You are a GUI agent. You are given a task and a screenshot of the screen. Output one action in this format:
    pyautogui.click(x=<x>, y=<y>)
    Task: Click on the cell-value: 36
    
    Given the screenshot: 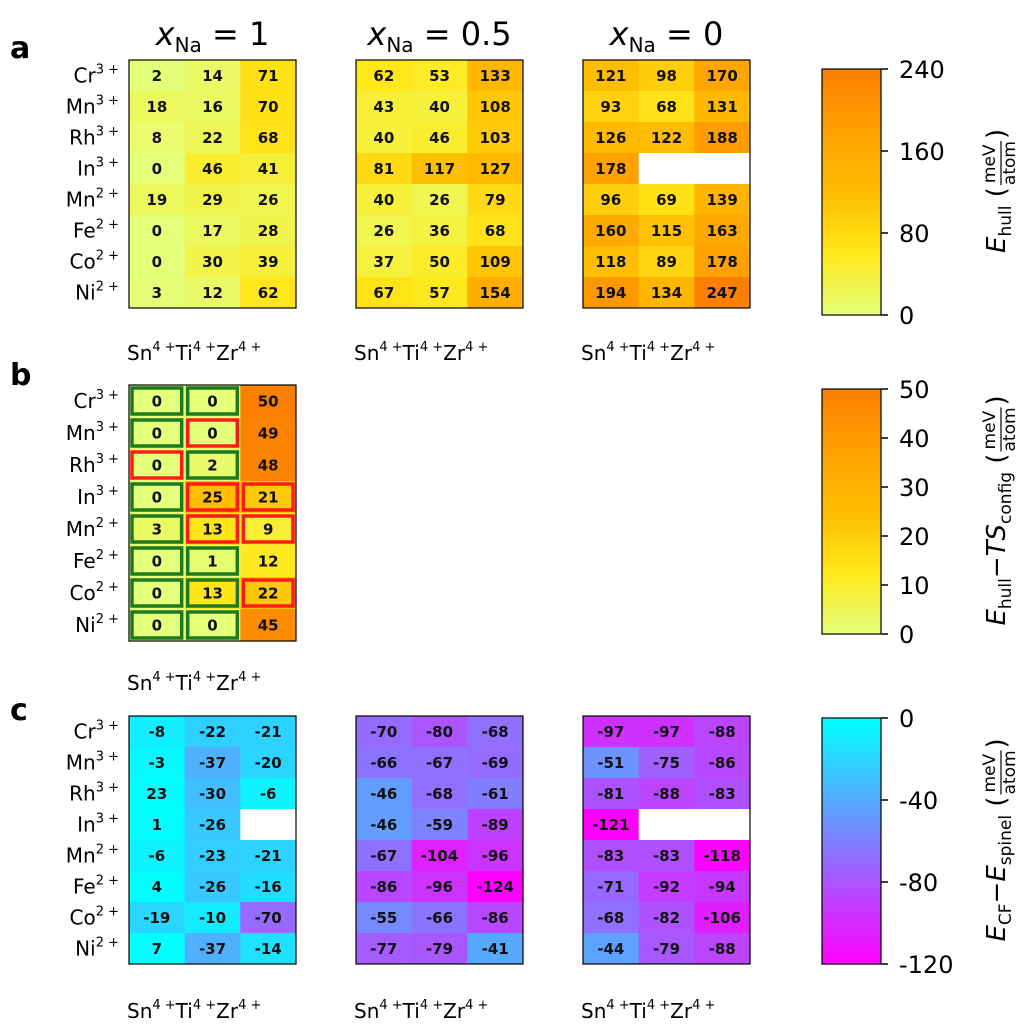 What is the action you would take?
    pyautogui.click(x=439, y=231)
    